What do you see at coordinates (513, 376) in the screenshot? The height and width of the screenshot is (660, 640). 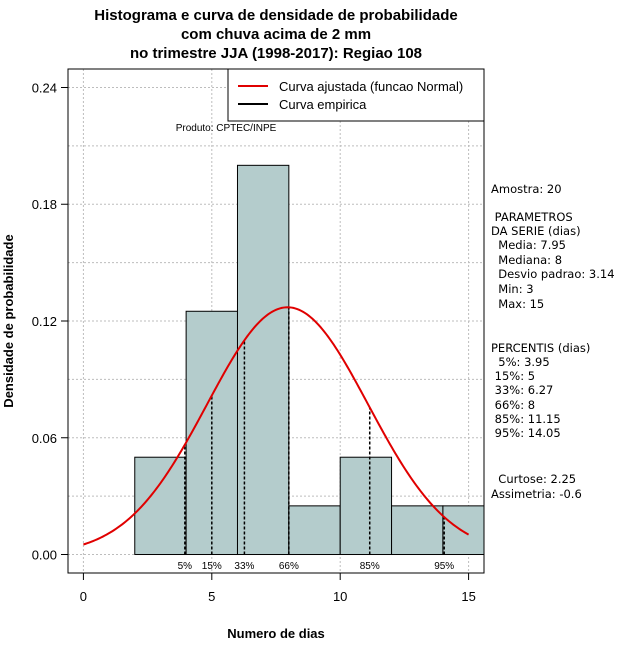 I see `stat-p15: 15%: 5` at bounding box center [513, 376].